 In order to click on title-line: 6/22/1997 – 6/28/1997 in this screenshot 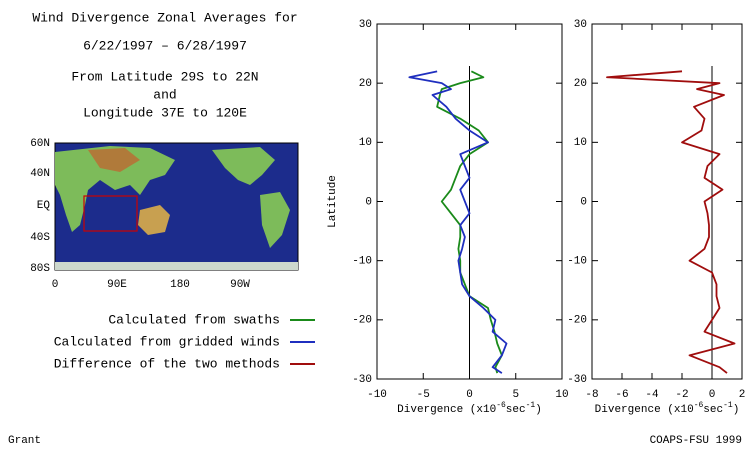, I will do `click(165, 45)`.